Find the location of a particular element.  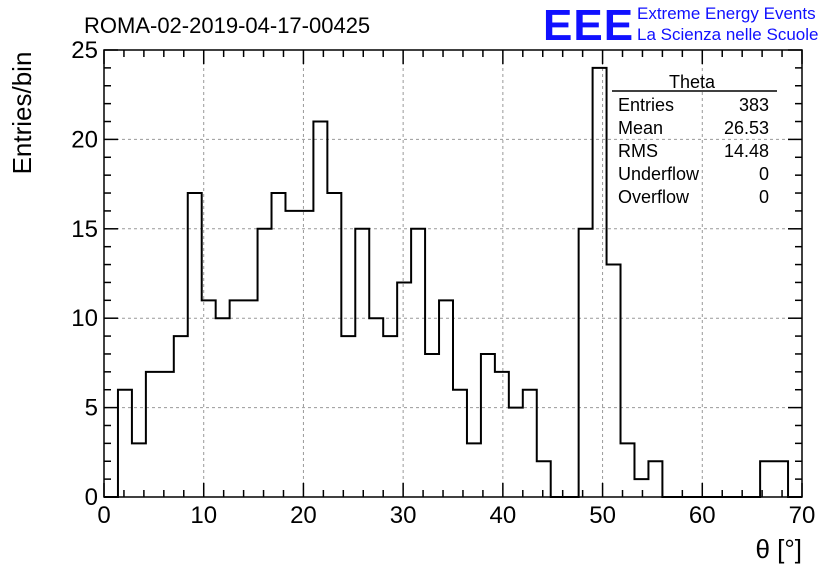

y-tick-label: 0 is located at coordinates (91, 497).